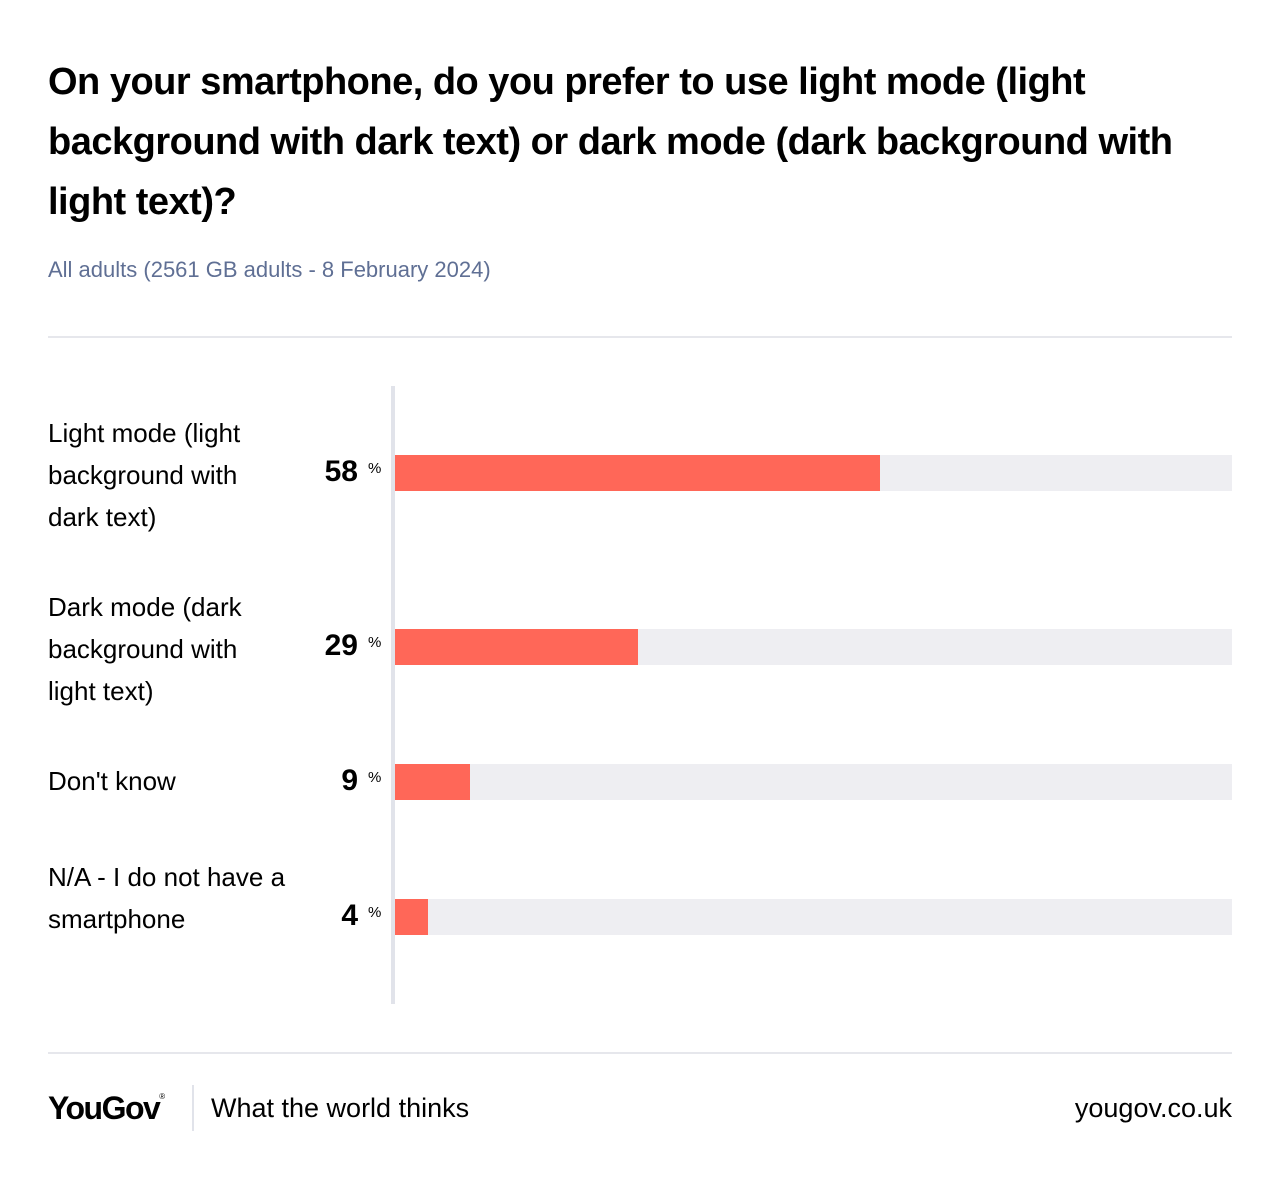 This screenshot has height=1180, width=1280. I want to click on top-divider, so click(640, 337).